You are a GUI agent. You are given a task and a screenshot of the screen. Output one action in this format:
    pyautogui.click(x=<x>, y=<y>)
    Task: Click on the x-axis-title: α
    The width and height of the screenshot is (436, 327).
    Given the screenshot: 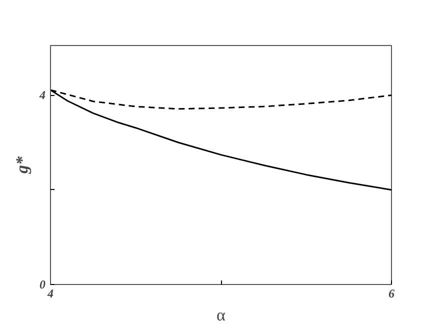 What is the action you would take?
    pyautogui.click(x=221, y=315)
    